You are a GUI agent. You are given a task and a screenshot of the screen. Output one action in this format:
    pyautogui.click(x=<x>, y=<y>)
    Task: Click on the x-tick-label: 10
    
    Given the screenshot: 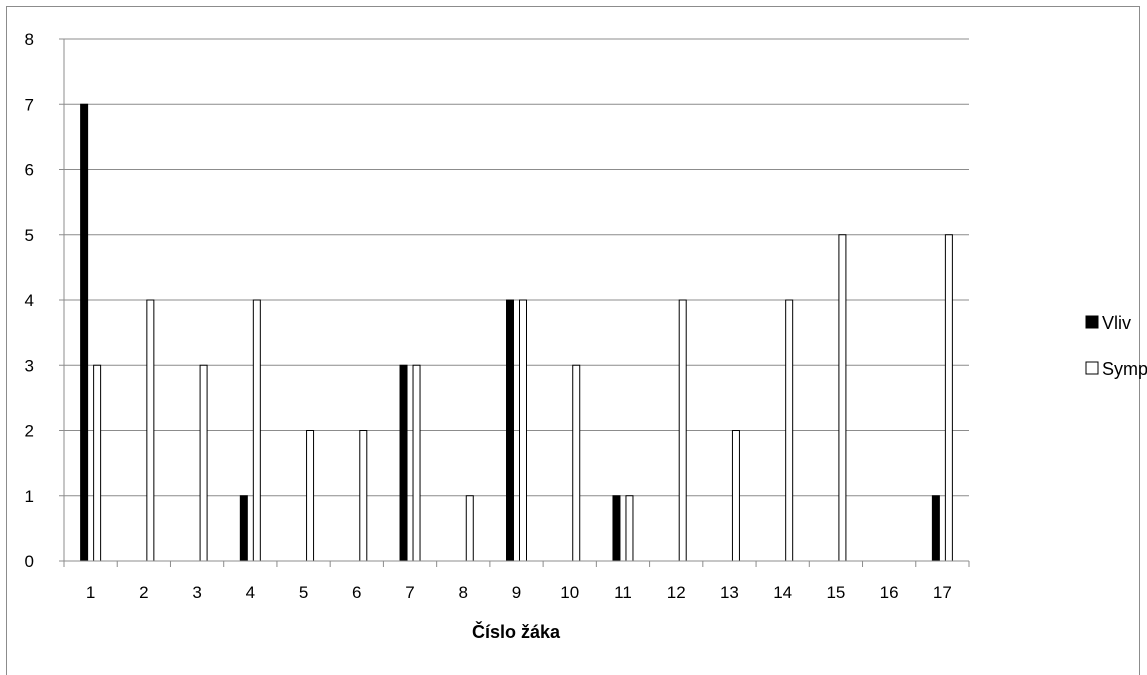 What is the action you would take?
    pyautogui.click(x=569, y=592)
    